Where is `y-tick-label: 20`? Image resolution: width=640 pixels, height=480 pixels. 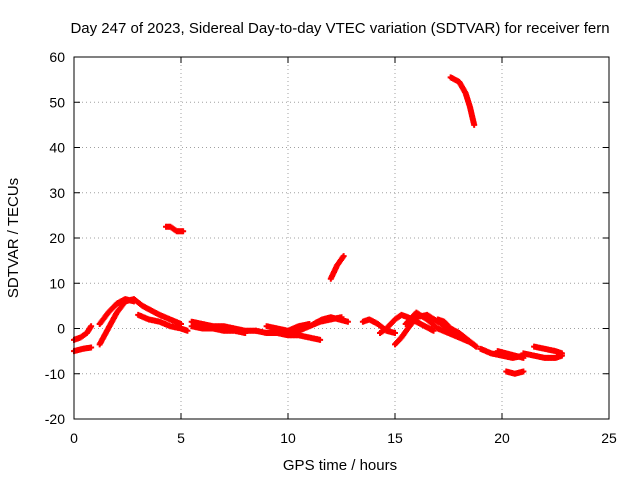 y-tick-label: 20 is located at coordinates (57, 238).